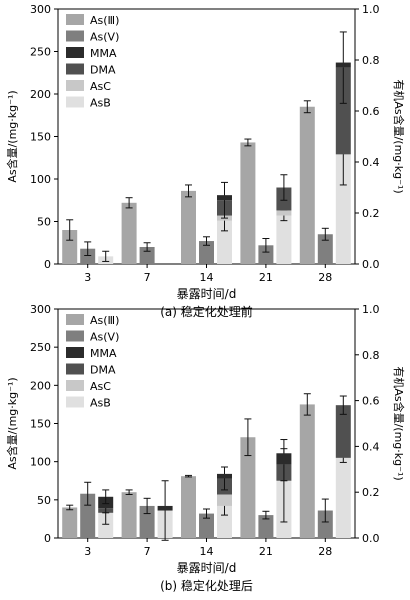 Image resolution: width=410 pixels, height=600 pixels. I want to click on x-tick-label: 21, so click(266, 277).